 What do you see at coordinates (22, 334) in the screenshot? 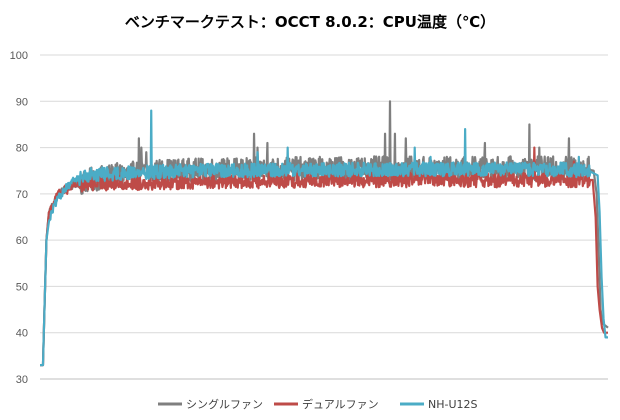
I see `y-tick-label: 40` at bounding box center [22, 334].